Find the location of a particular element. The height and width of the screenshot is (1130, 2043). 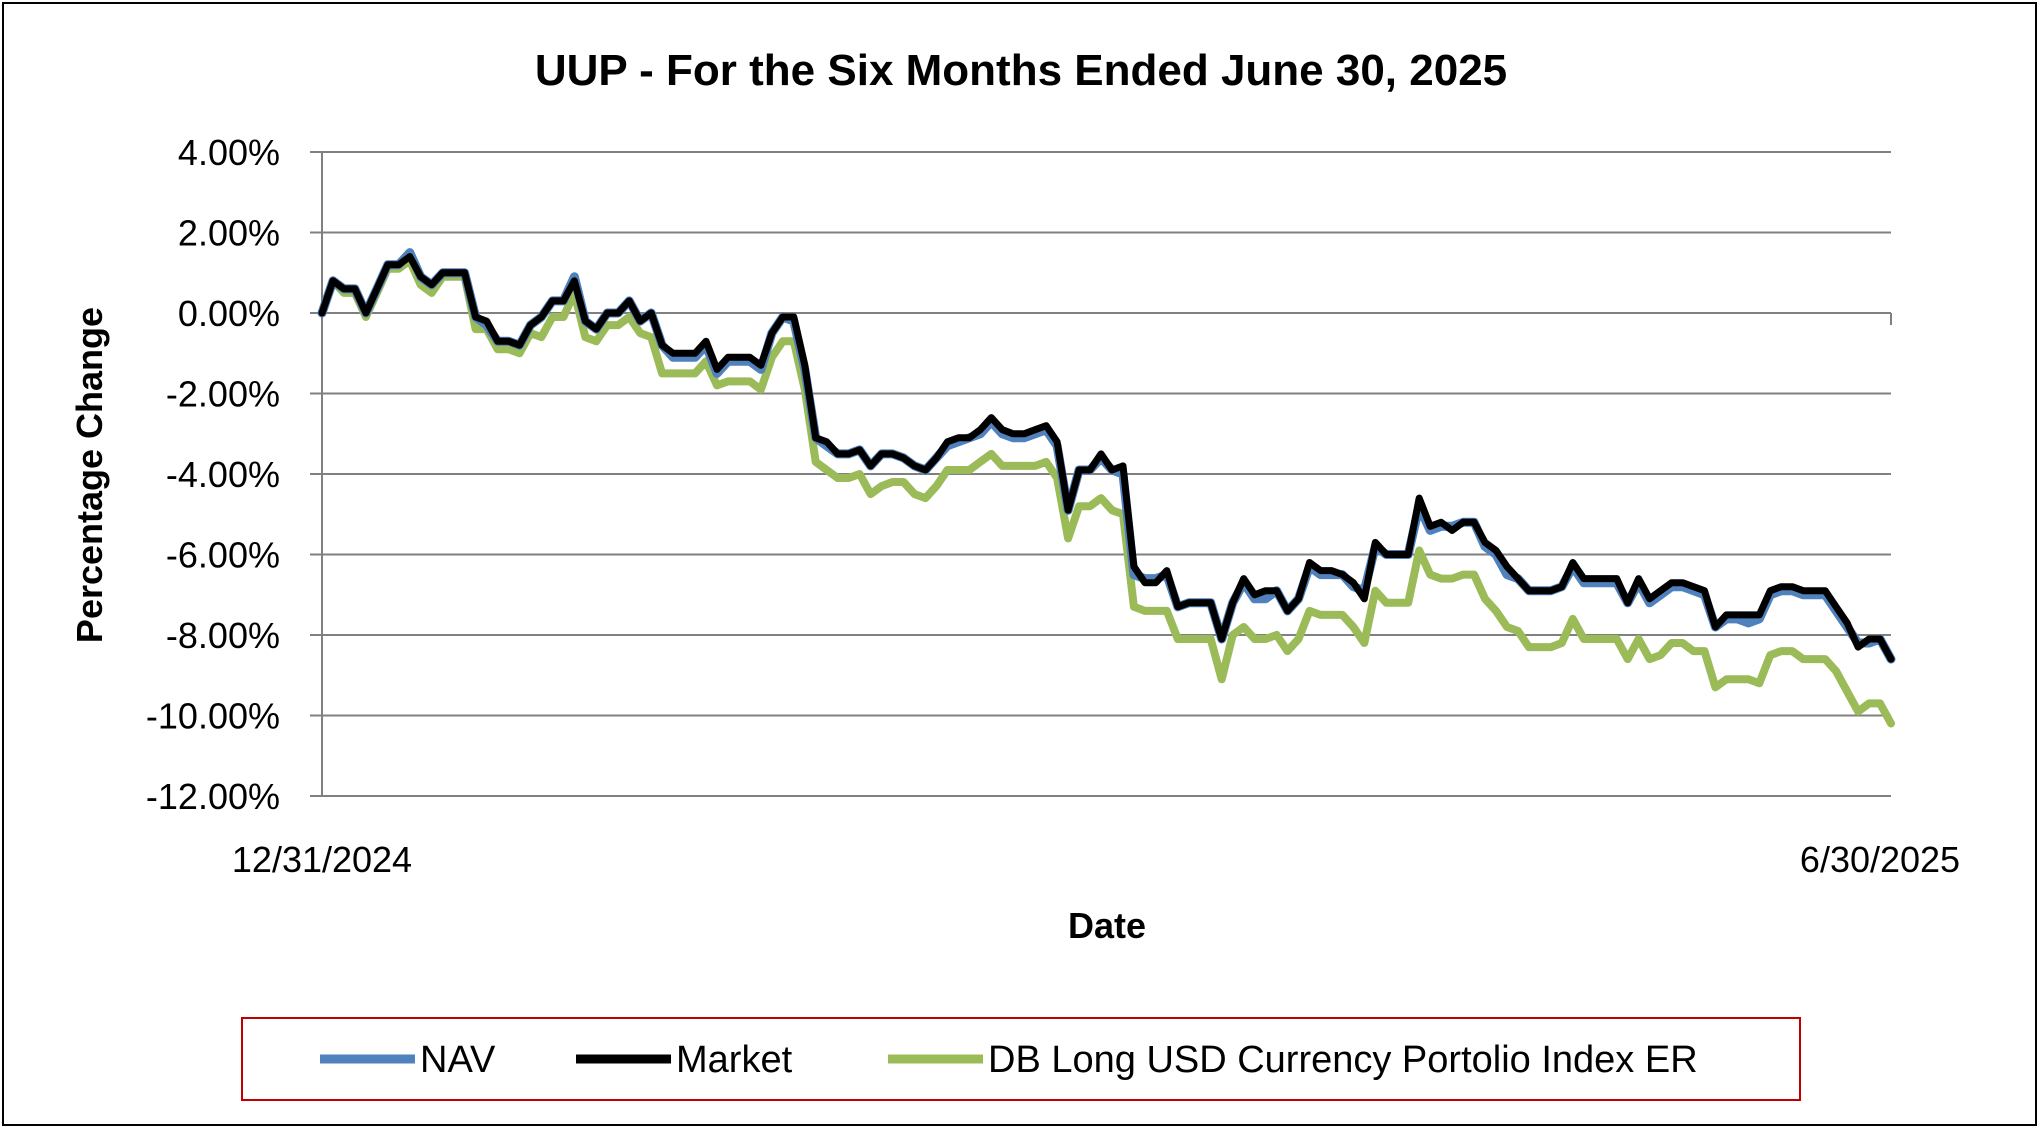

y-tick-label: -8.00% is located at coordinates (223, 635).